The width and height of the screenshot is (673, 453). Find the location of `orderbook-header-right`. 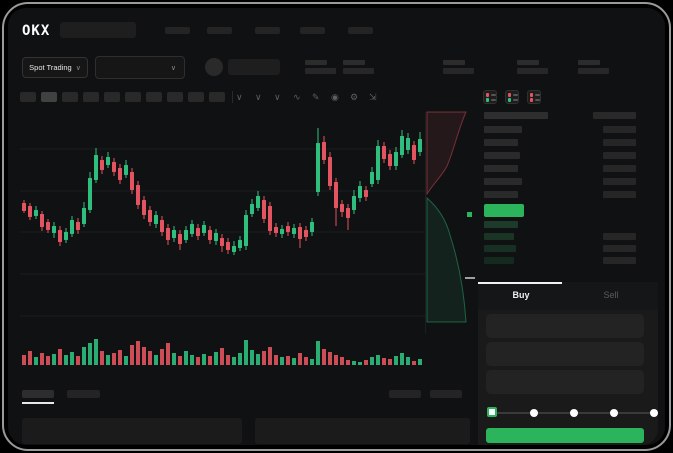

orderbook-header-right is located at coordinates (614, 115).